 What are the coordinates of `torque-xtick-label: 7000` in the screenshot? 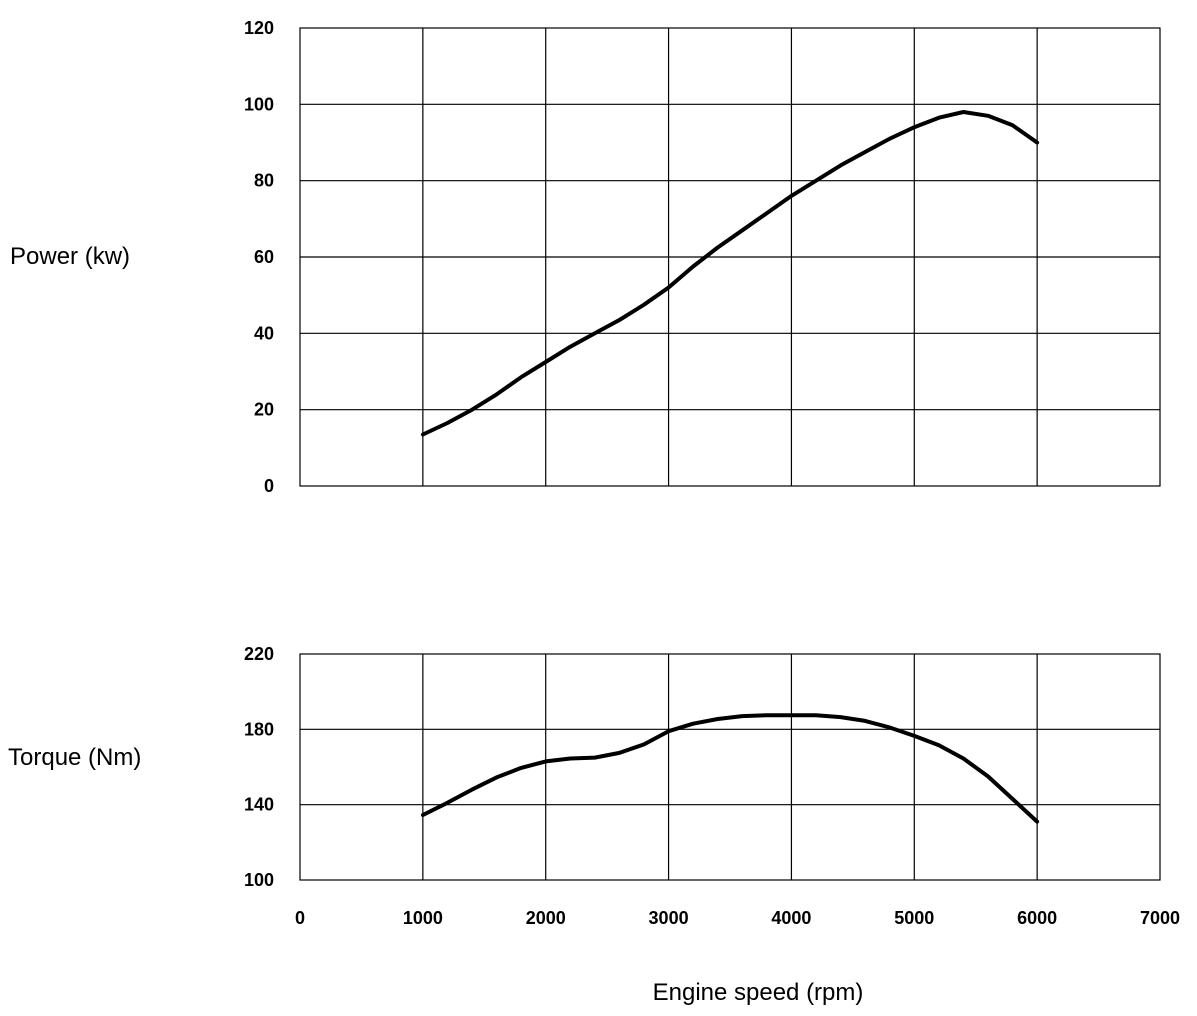 It's located at (1160, 918).